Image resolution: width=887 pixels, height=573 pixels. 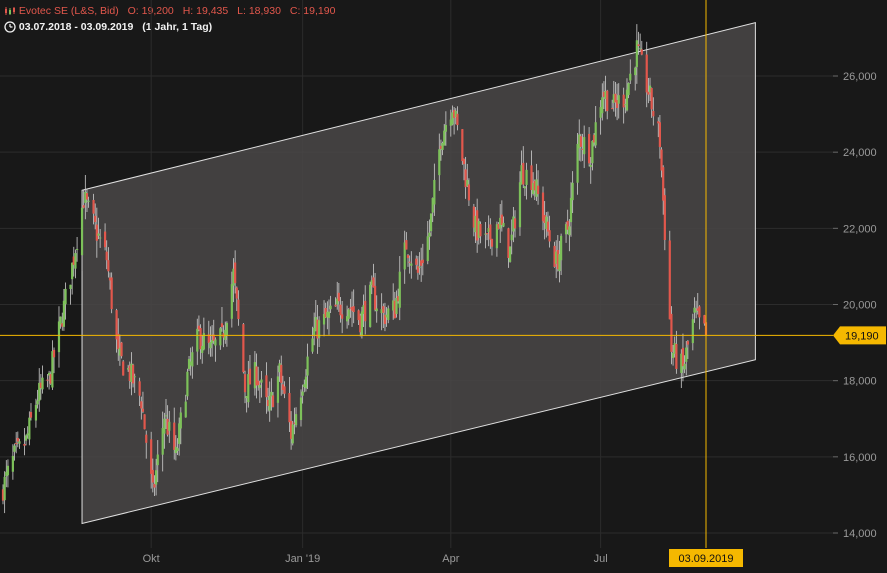 I want to click on x-tick-label: Jan '19, so click(x=302, y=559).